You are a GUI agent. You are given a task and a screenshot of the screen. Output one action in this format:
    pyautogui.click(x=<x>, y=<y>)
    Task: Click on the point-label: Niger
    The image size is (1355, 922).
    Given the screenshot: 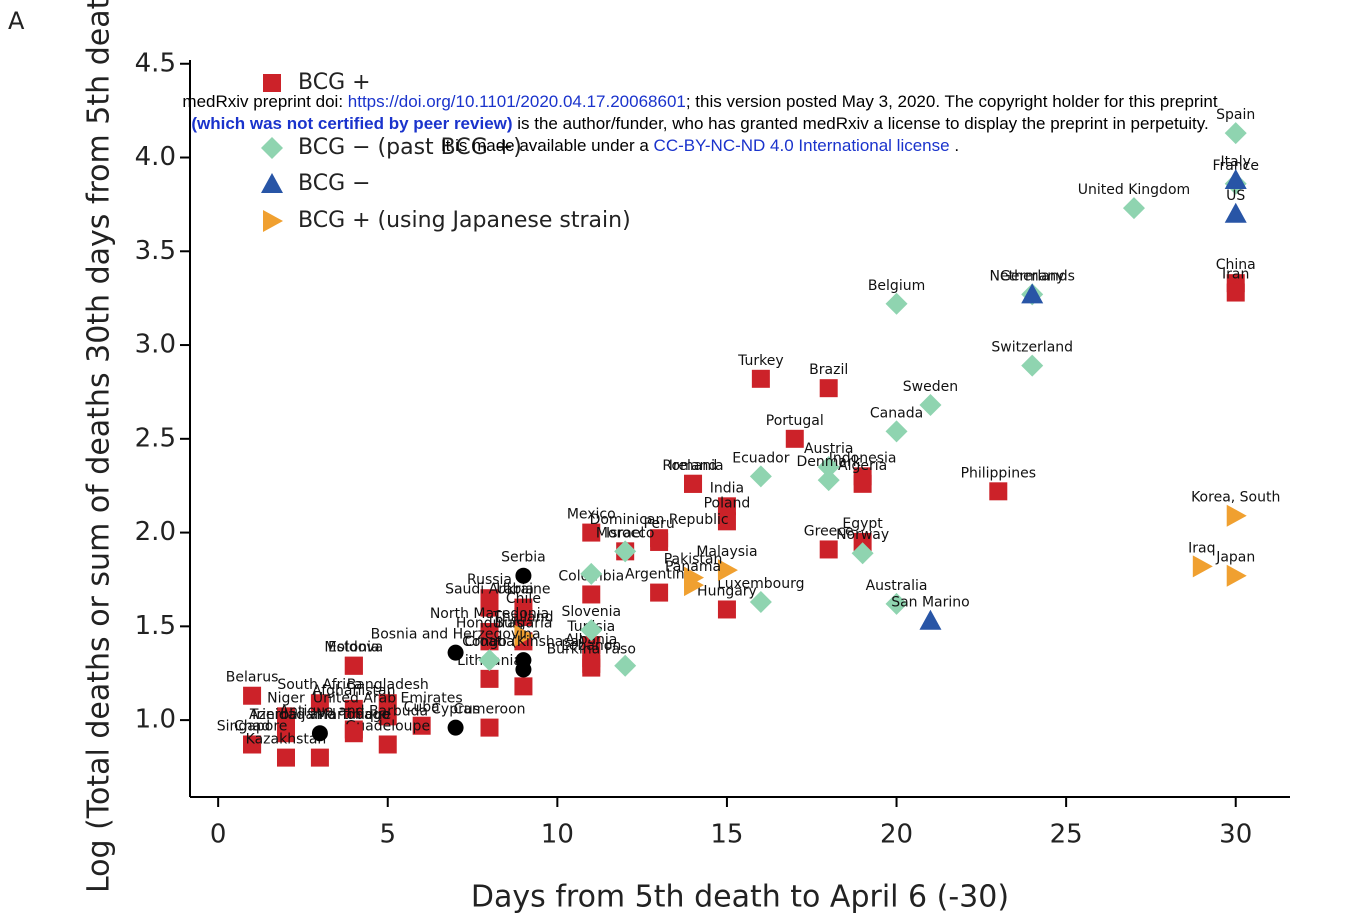 What is the action you would take?
    pyautogui.click(x=286, y=698)
    